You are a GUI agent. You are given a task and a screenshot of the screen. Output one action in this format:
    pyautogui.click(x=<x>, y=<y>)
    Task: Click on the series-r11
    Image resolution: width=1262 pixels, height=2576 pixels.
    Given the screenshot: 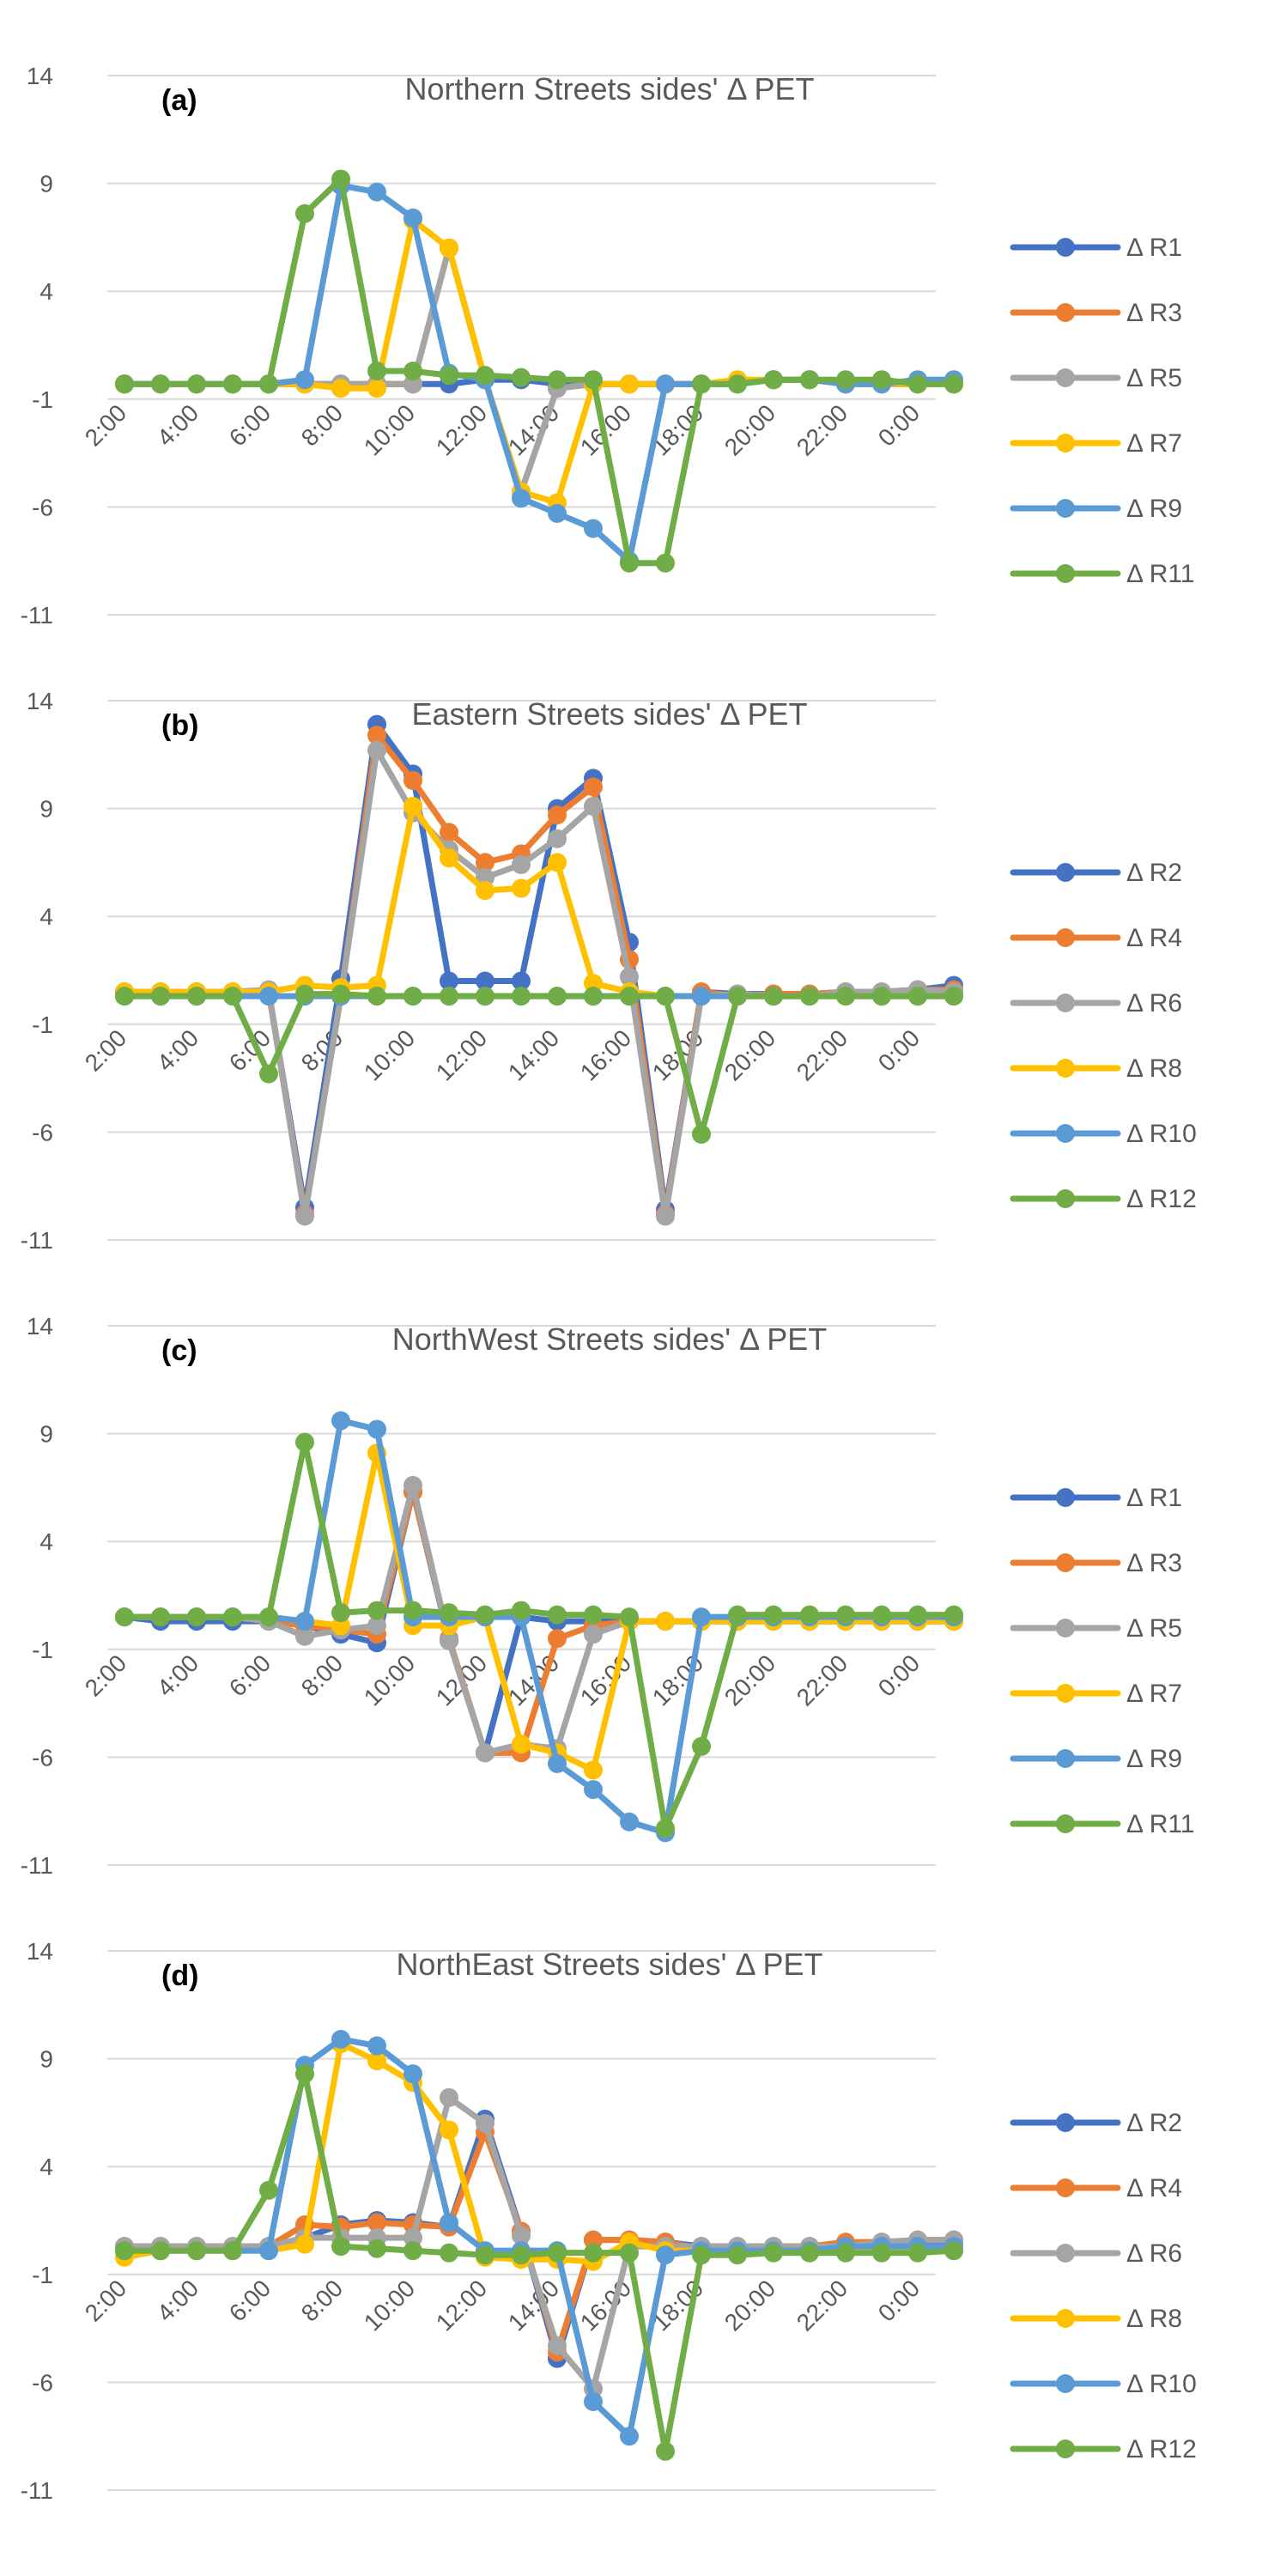 What is the action you would take?
    pyautogui.click(x=539, y=371)
    